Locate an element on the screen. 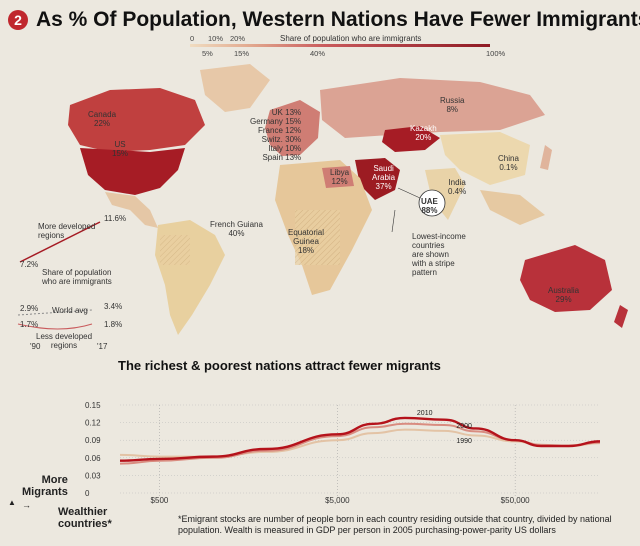  se-asia-shape is located at coordinates (512, 207).